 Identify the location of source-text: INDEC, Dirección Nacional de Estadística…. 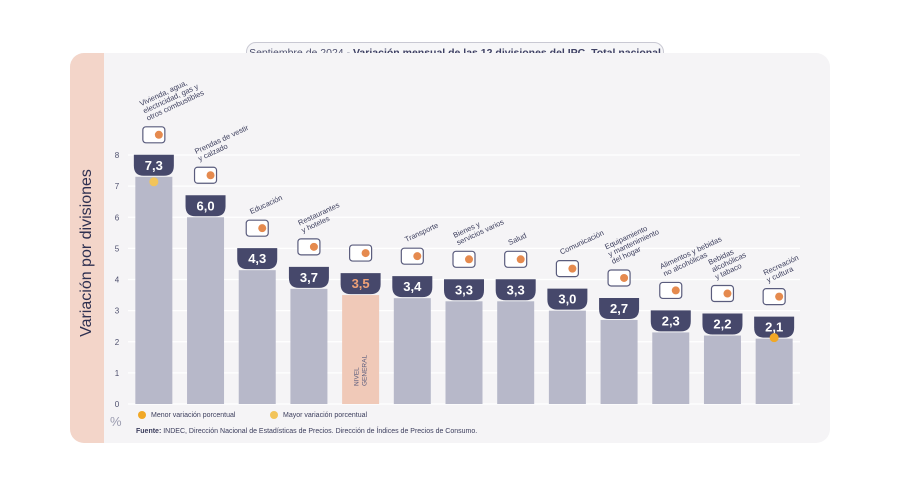
(319, 431).